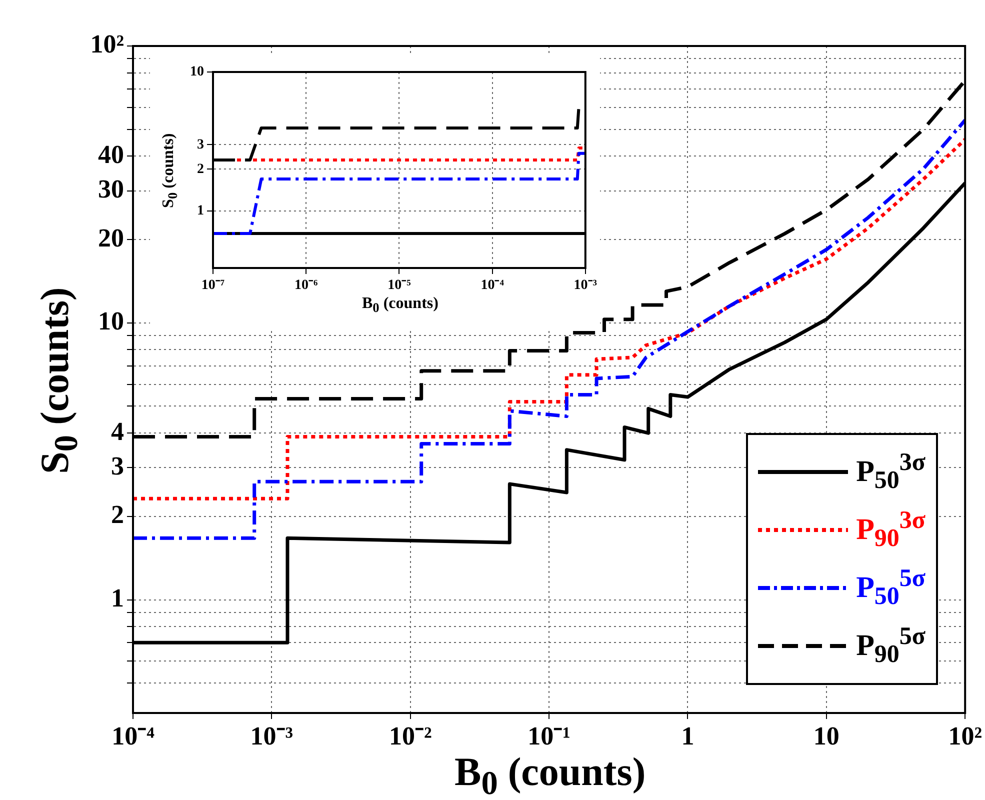 The width and height of the screenshot is (985, 800). Describe the element at coordinates (111, 189) in the screenshot. I see `y-tick-label: 30` at that location.